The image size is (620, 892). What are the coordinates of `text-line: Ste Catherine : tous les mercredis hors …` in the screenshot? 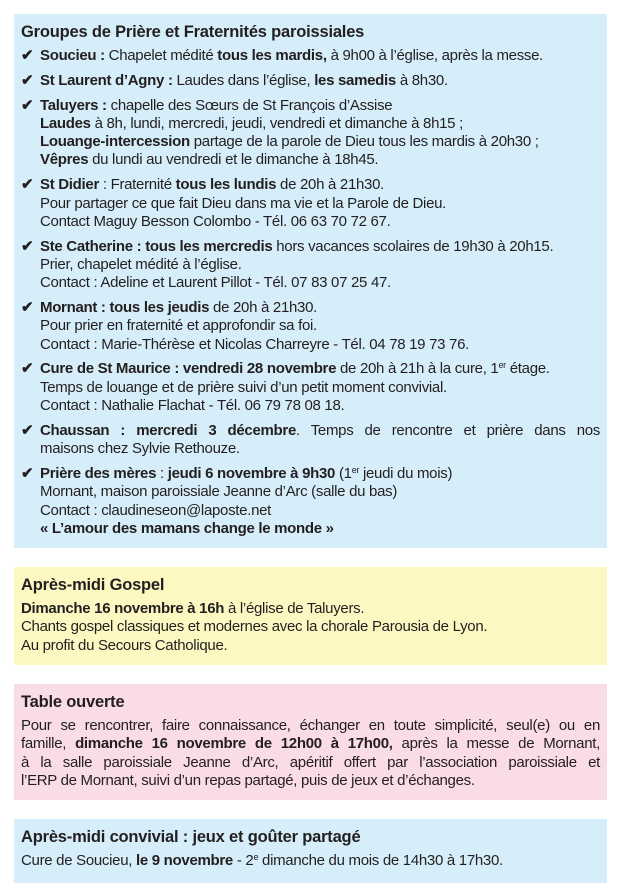 It's located at (320, 247).